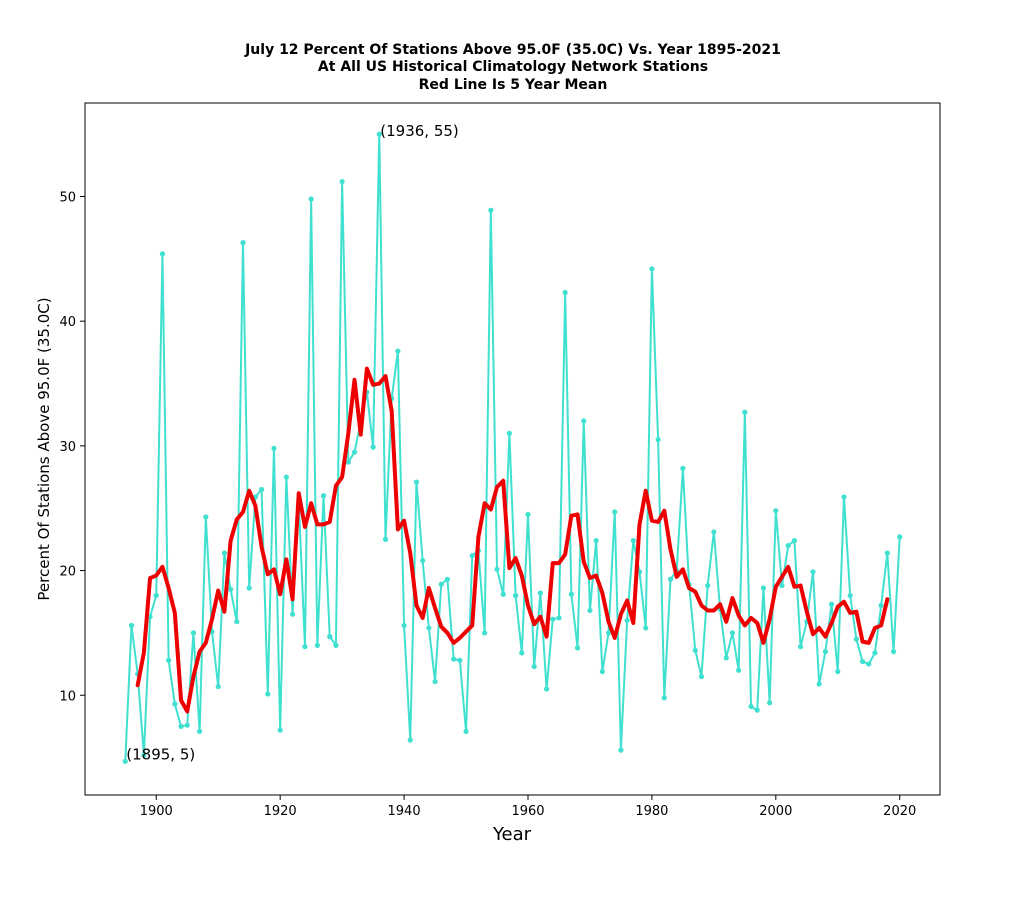 Image resolution: width=1026 pixels, height=900 pixels. Describe the element at coordinates (899, 811) in the screenshot. I see `x-tick-label: 2020` at that location.